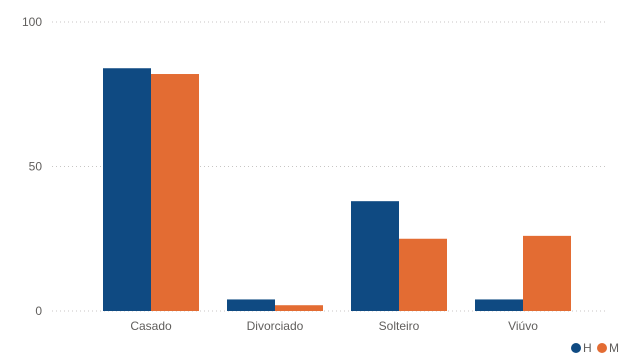 Image resolution: width=623 pixels, height=361 pixels. Describe the element at coordinates (614, 348) in the screenshot. I see `legend-label-M: M` at that location.